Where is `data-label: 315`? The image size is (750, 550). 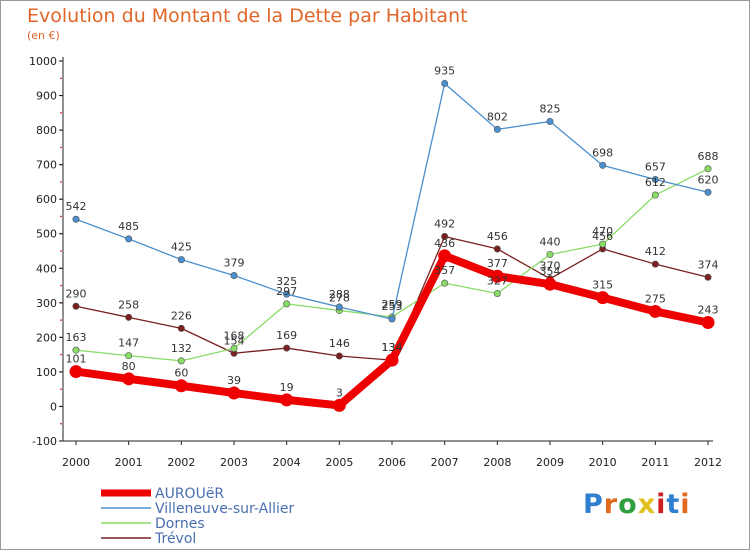 data-label: 315 is located at coordinates (602, 285).